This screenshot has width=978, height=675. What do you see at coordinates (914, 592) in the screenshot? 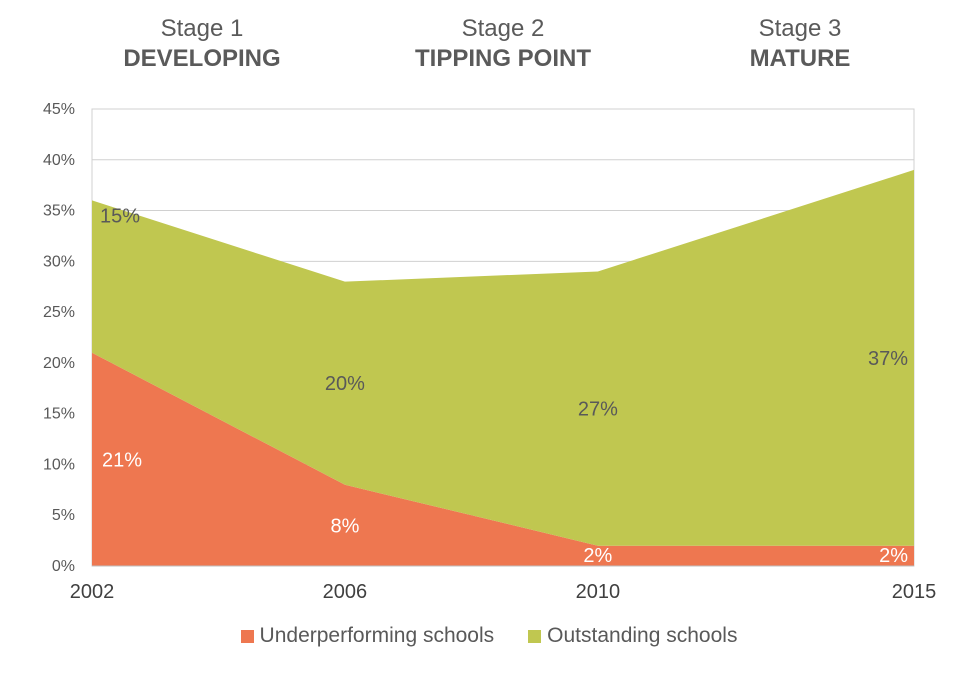
I see `x-tick-label: 2015` at bounding box center [914, 592].